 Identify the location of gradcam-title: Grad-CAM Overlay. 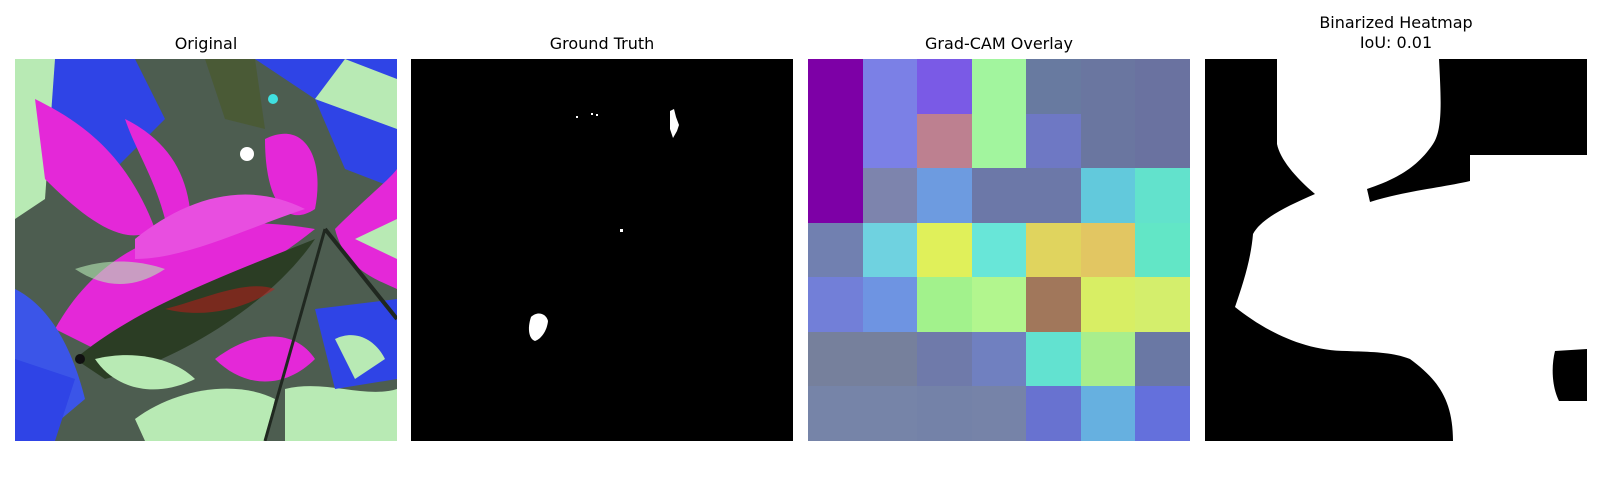
(999, 43).